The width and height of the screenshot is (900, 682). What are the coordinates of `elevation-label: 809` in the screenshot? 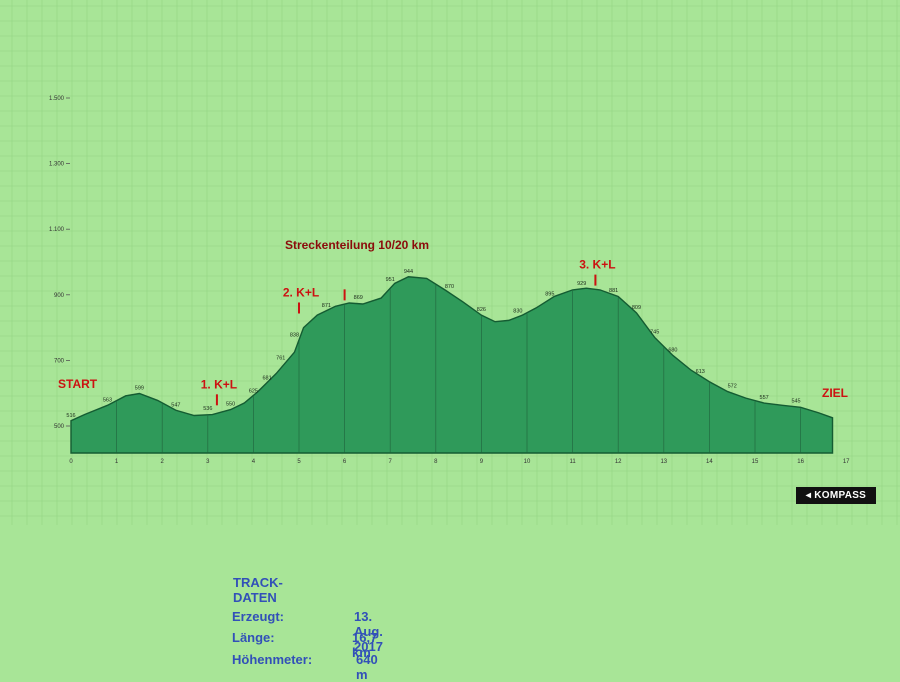 It's located at (636, 308).